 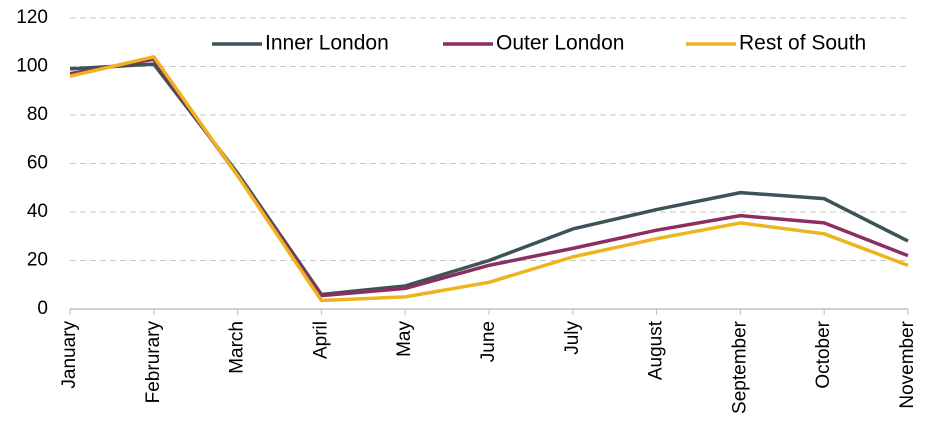 I want to click on y-tick-label: 60, so click(x=37, y=163).